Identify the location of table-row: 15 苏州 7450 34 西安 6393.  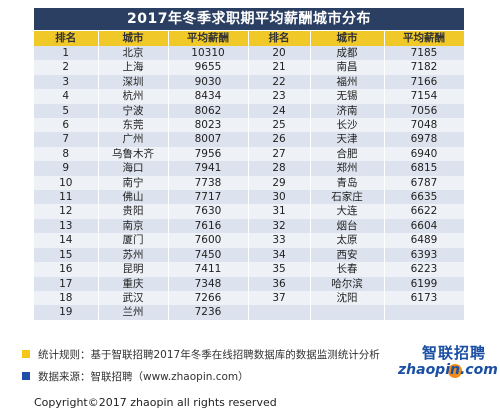
(249, 255).